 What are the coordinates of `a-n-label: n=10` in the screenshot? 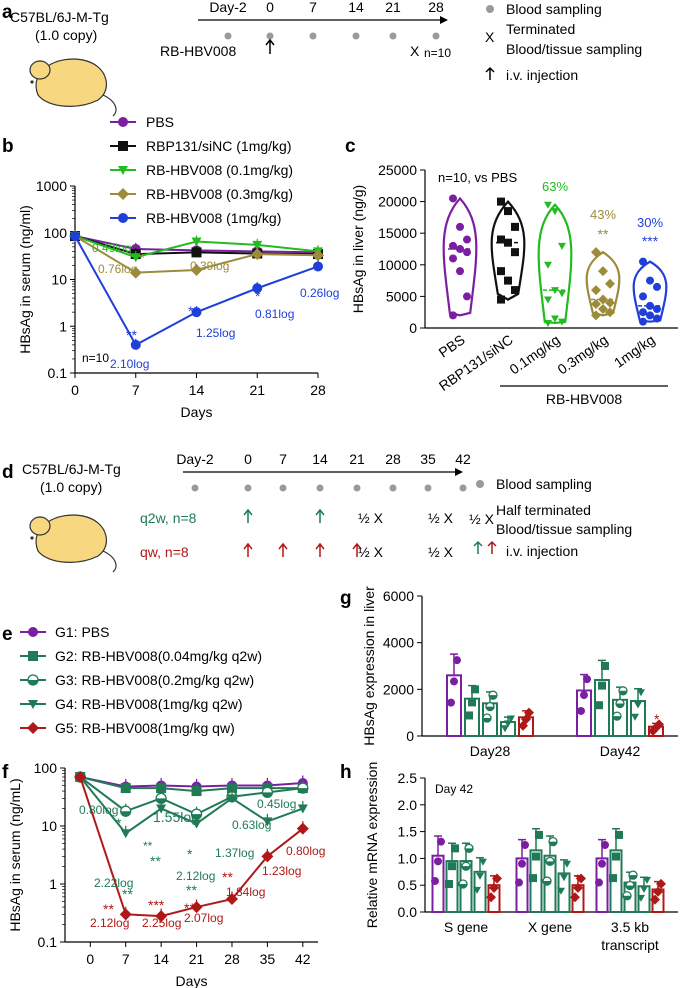 It's located at (437, 53).